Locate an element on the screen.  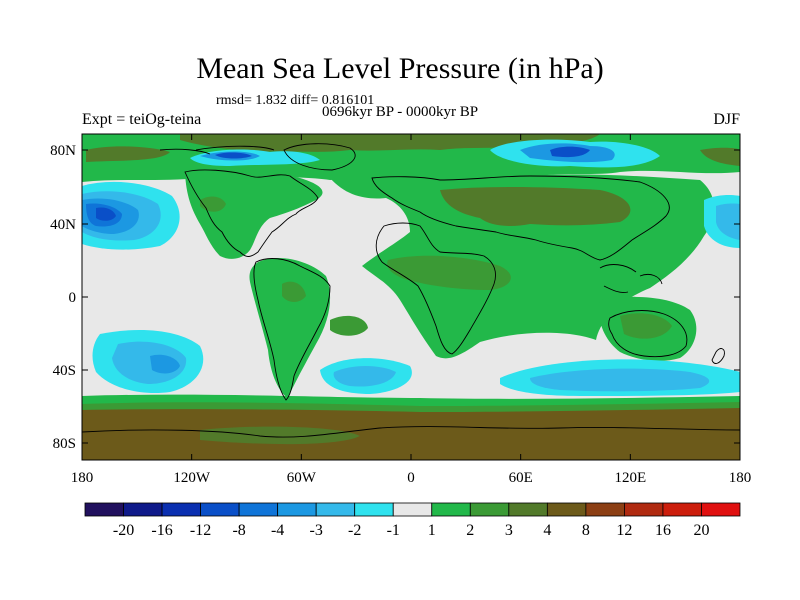
season-label: DJF is located at coordinates (726, 119).